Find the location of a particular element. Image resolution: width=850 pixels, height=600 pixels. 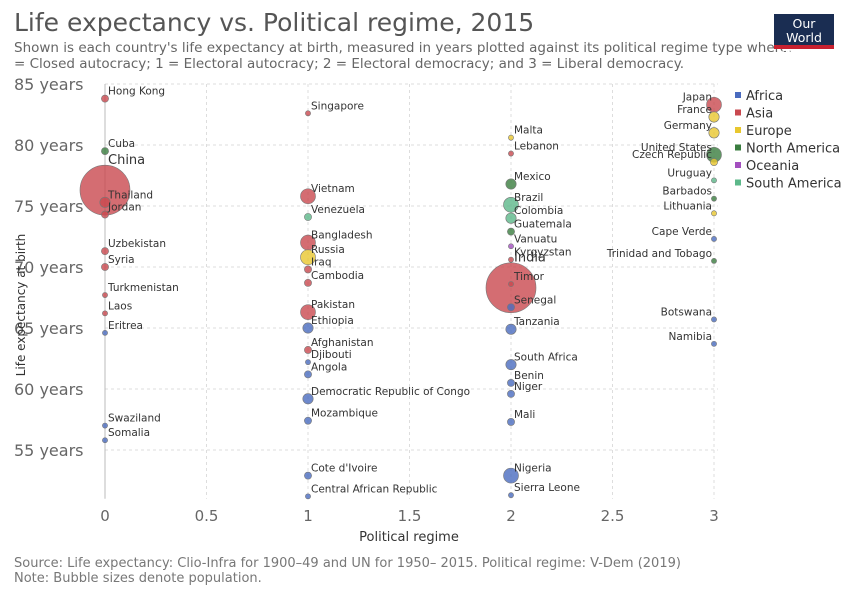

point-label: Democratic Republic of Congo is located at coordinates (390, 392).